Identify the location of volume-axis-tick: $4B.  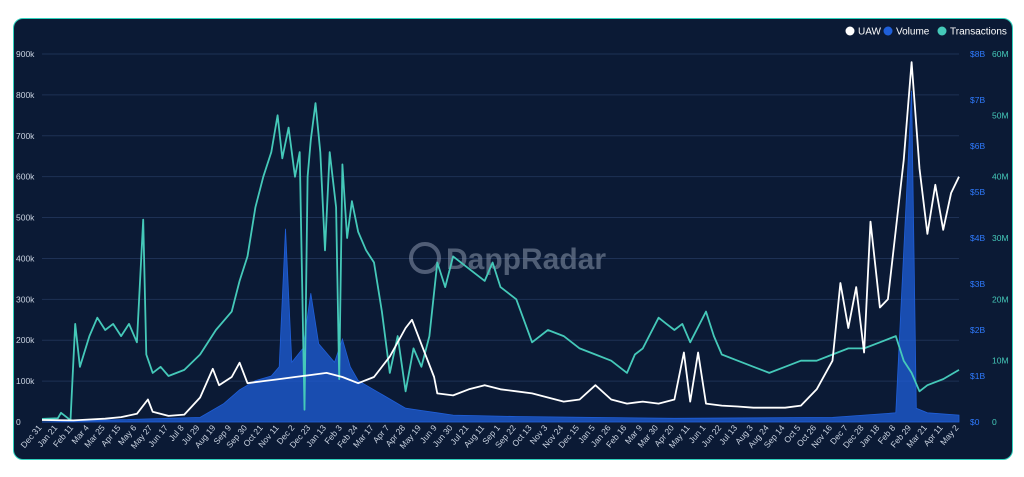
(977, 238).